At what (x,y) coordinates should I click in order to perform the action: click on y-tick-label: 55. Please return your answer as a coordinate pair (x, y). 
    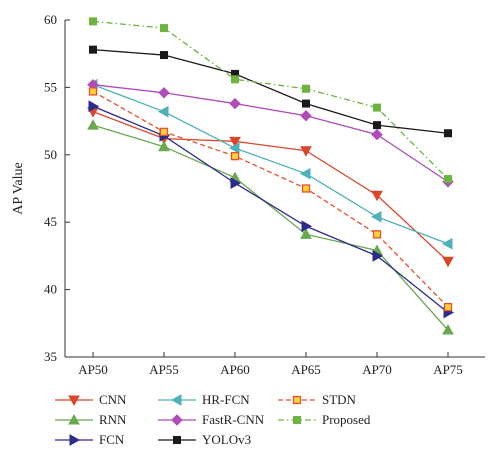
    Looking at the image, I should click on (50, 86).